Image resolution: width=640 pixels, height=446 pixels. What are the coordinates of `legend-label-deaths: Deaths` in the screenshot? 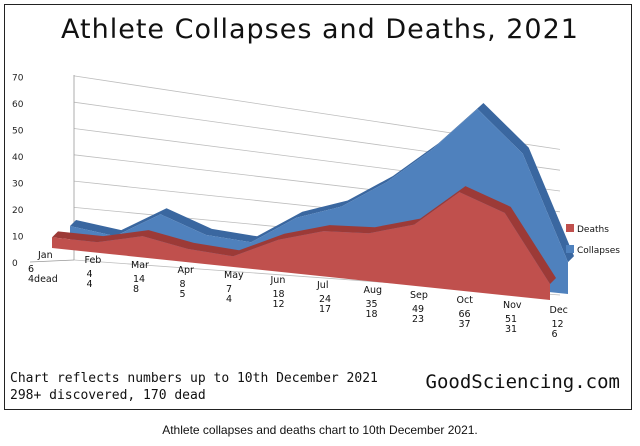 It's located at (593, 230).